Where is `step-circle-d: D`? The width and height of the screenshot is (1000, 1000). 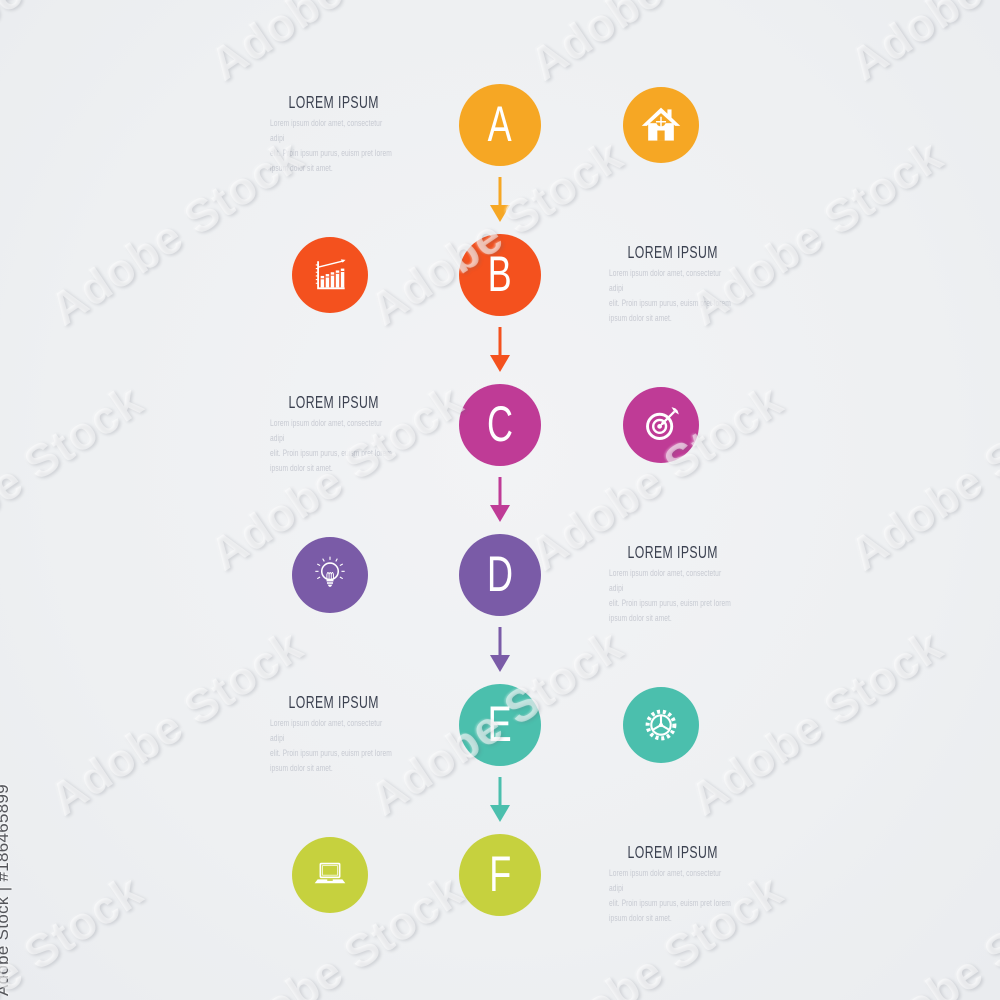
step-circle-d: D is located at coordinates (500, 575).